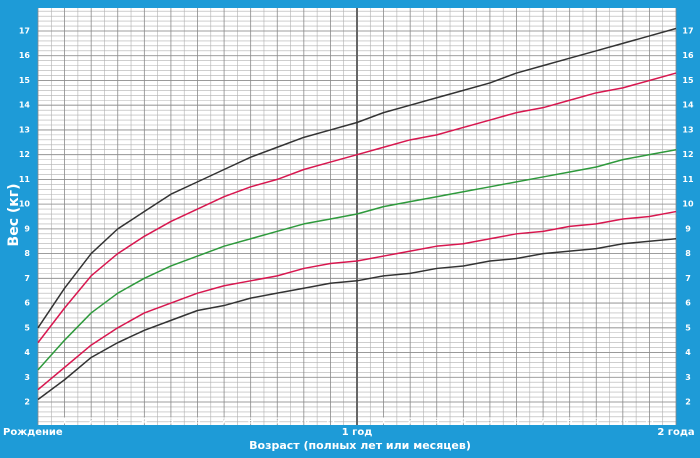  What do you see at coordinates (360, 445) in the screenshot?
I see `x-axis-label: Возраст (полных лет или месяцев)` at bounding box center [360, 445].